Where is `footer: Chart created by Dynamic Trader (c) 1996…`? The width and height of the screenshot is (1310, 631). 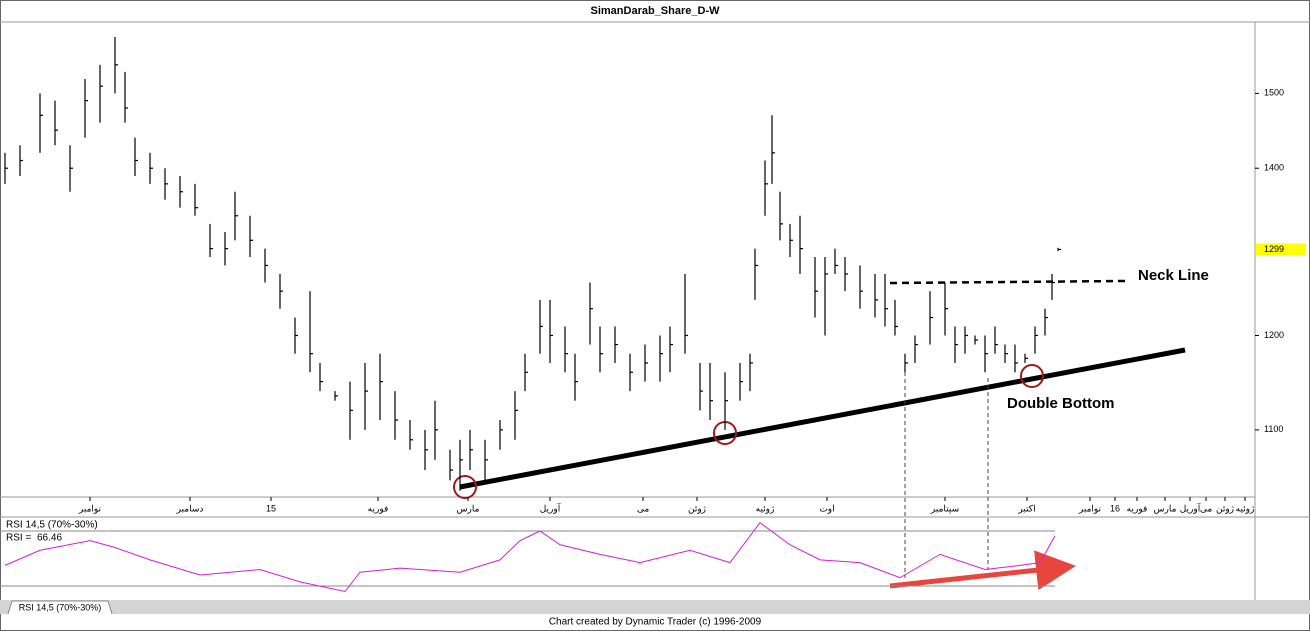 footer: Chart created by Dynamic Trader (c) 1996… is located at coordinates (655, 622).